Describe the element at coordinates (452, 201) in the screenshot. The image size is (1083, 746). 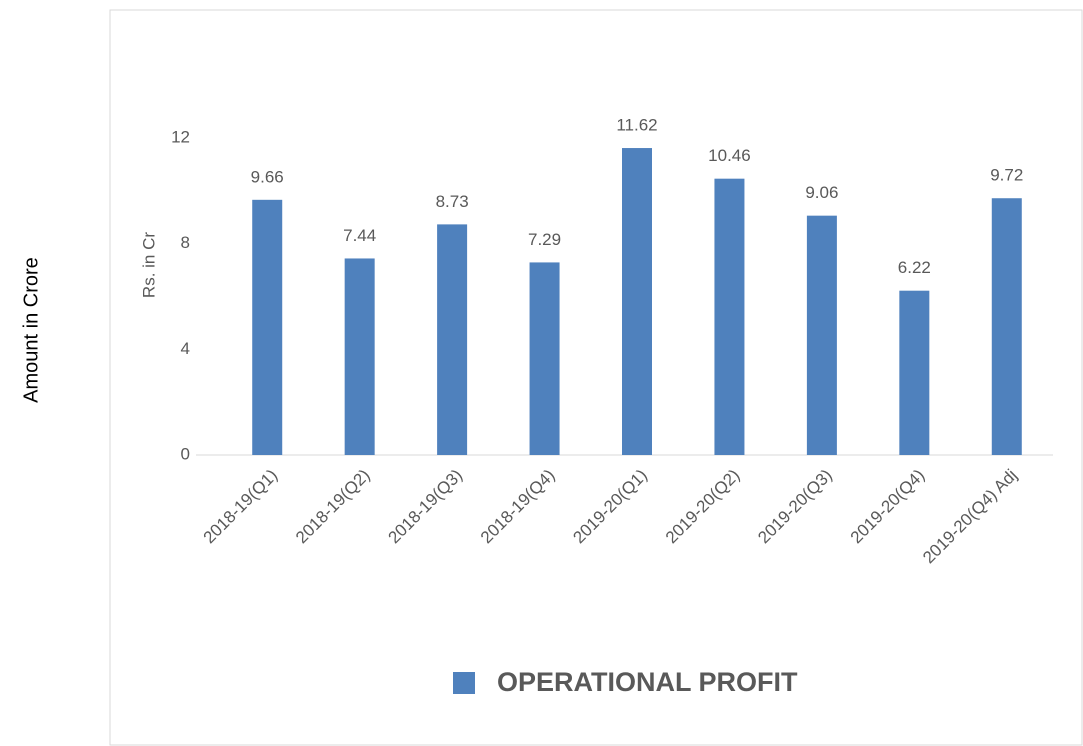
I see `data-label: 8.73` at that location.